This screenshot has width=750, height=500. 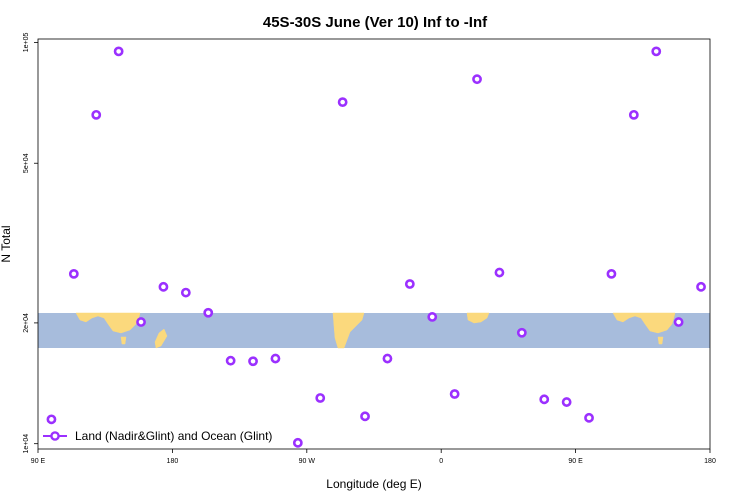 I want to click on map-band, so click(x=374, y=330).